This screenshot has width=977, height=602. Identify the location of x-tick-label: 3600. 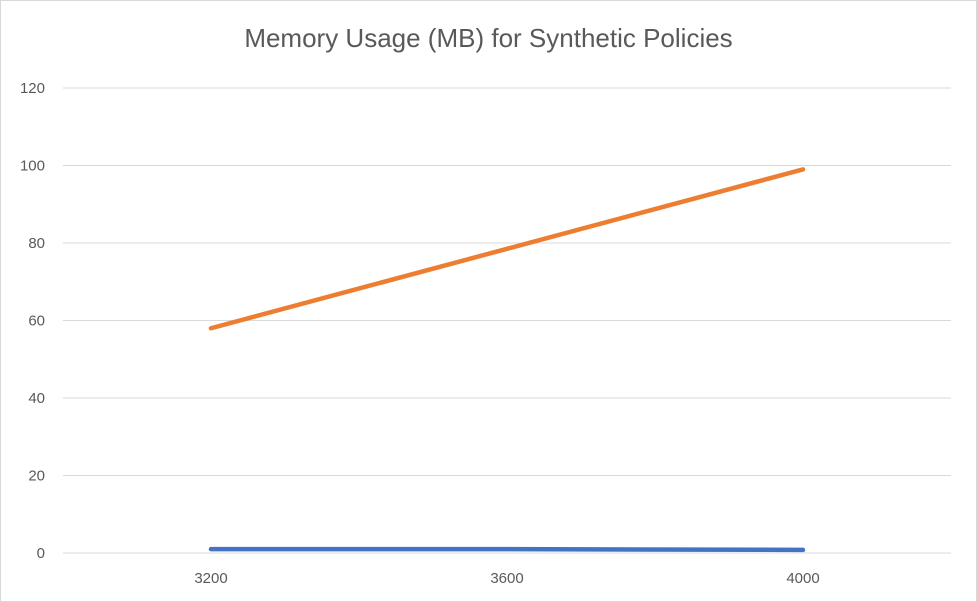
(506, 578).